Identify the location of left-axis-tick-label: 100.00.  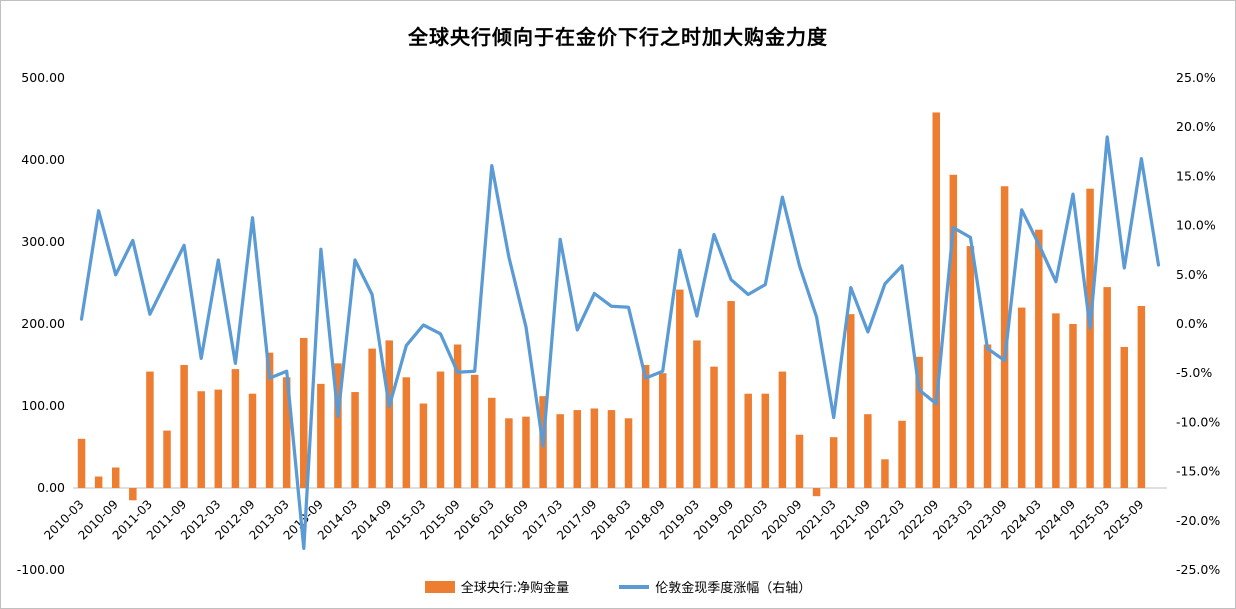
(43, 405).